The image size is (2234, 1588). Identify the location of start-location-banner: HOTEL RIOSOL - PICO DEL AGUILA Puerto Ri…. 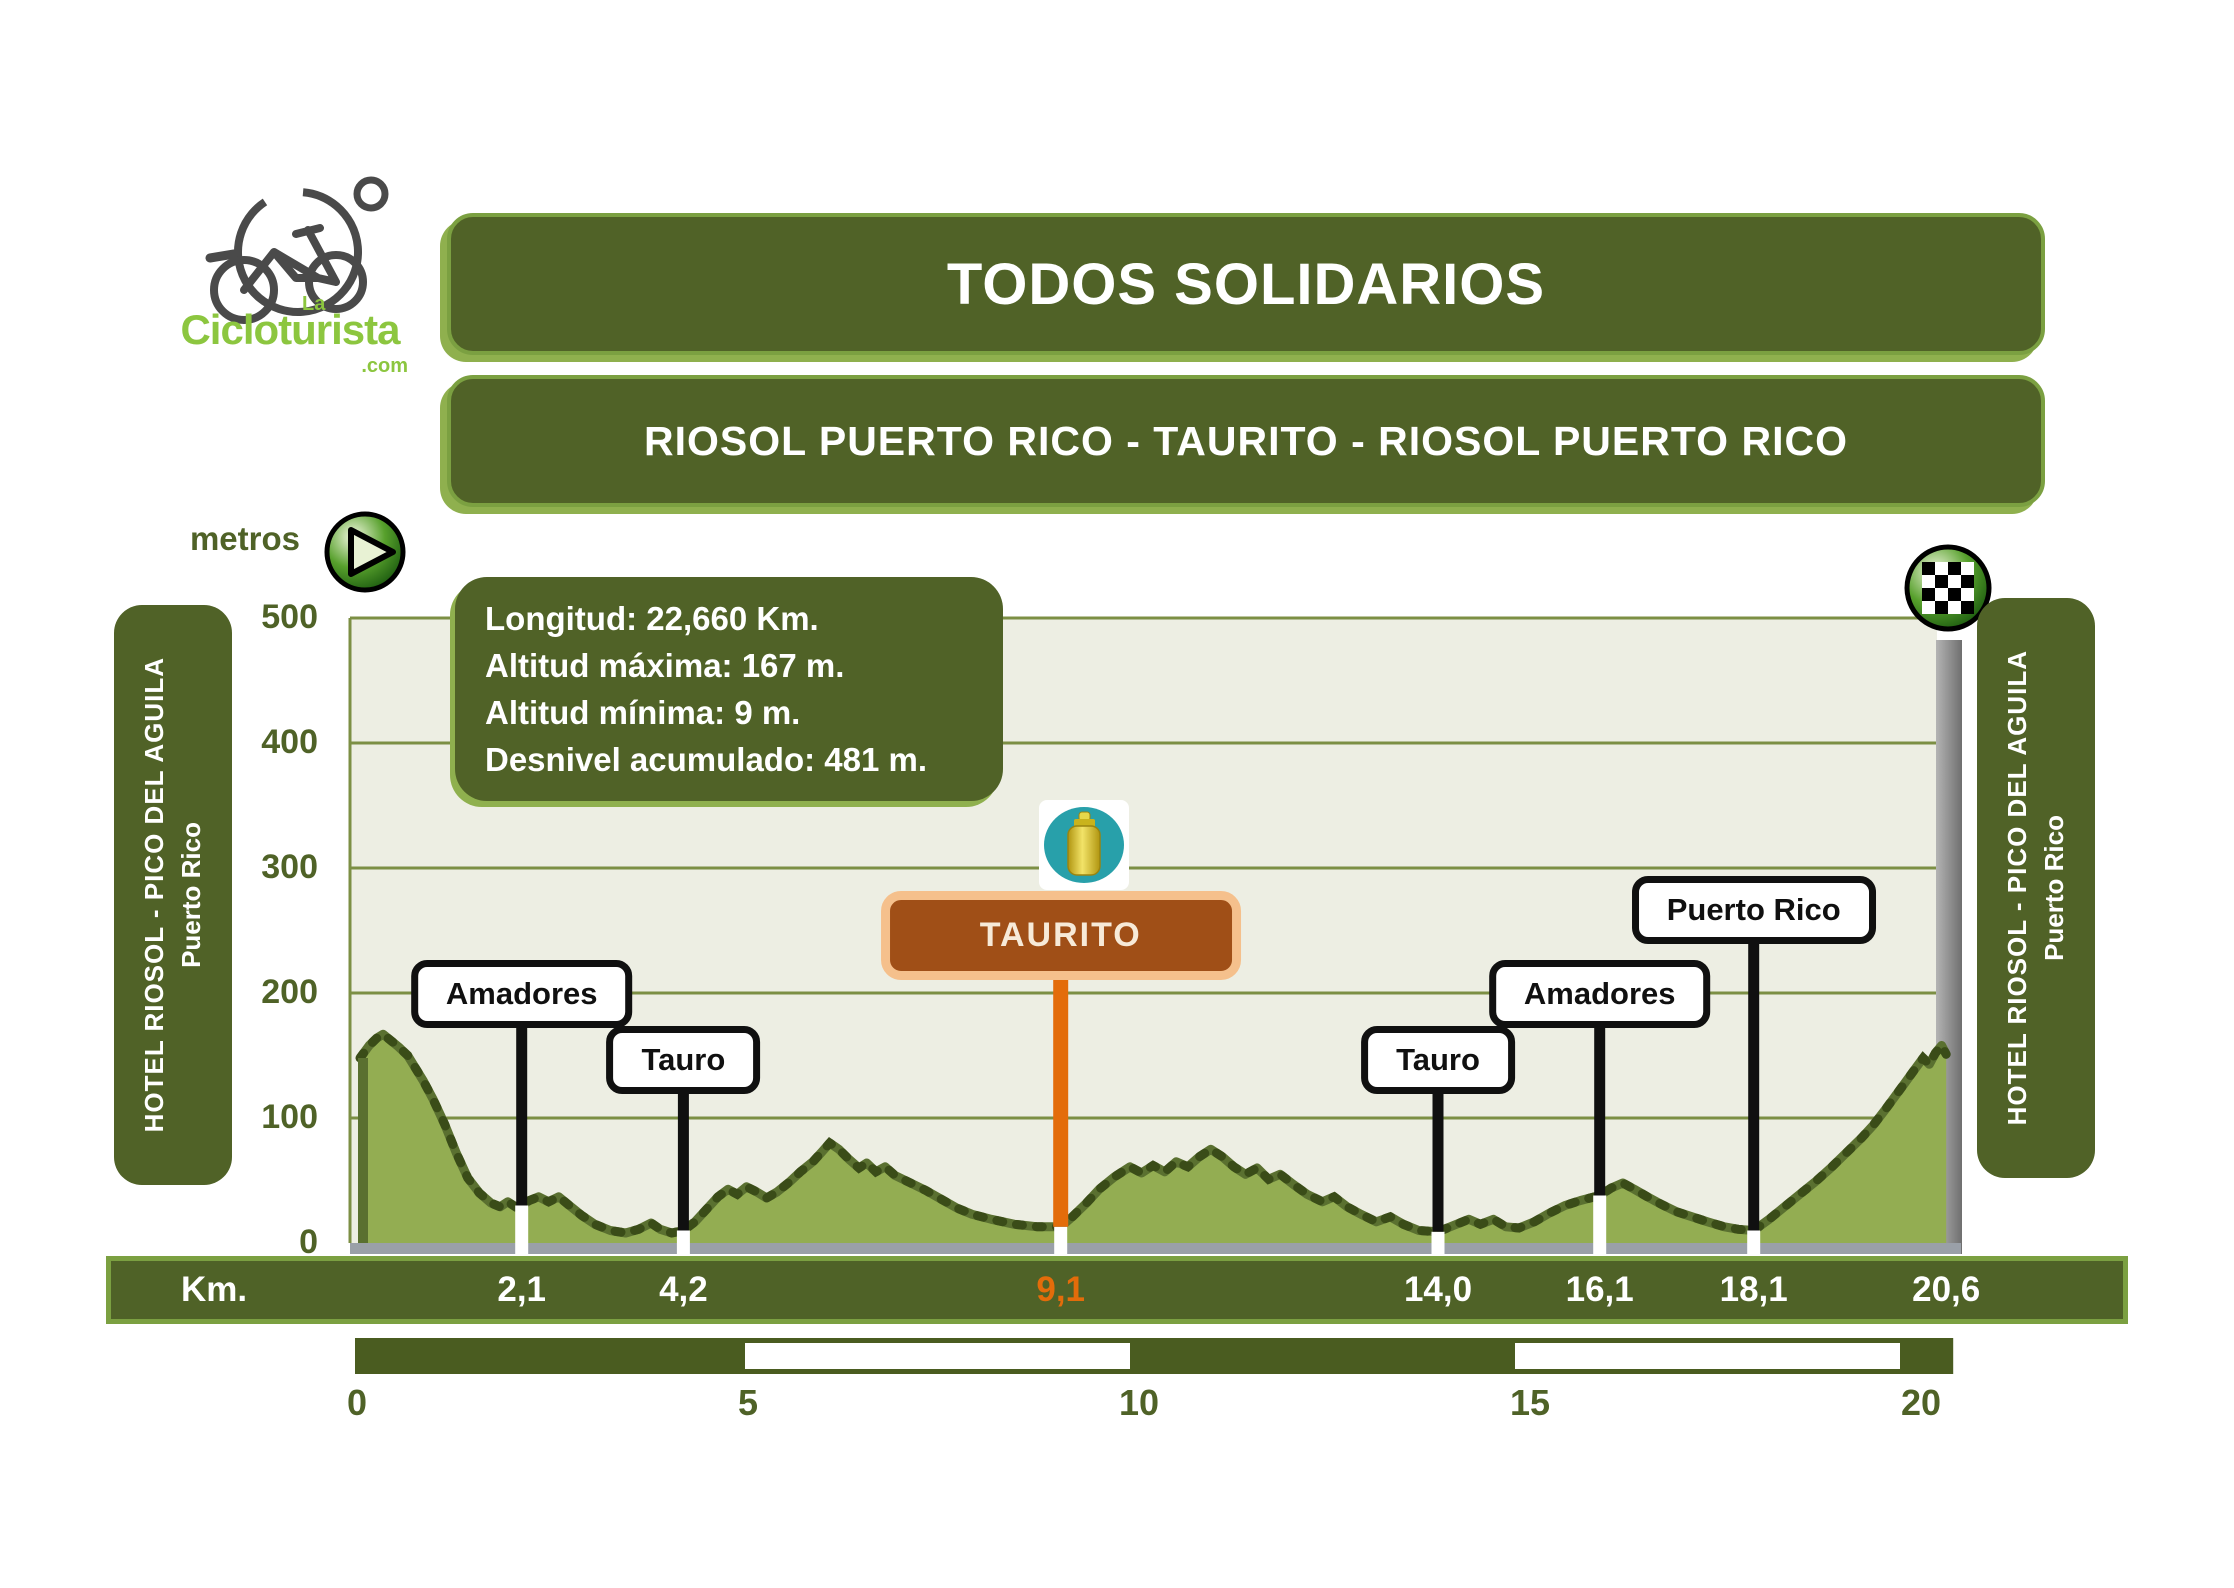
(173, 895).